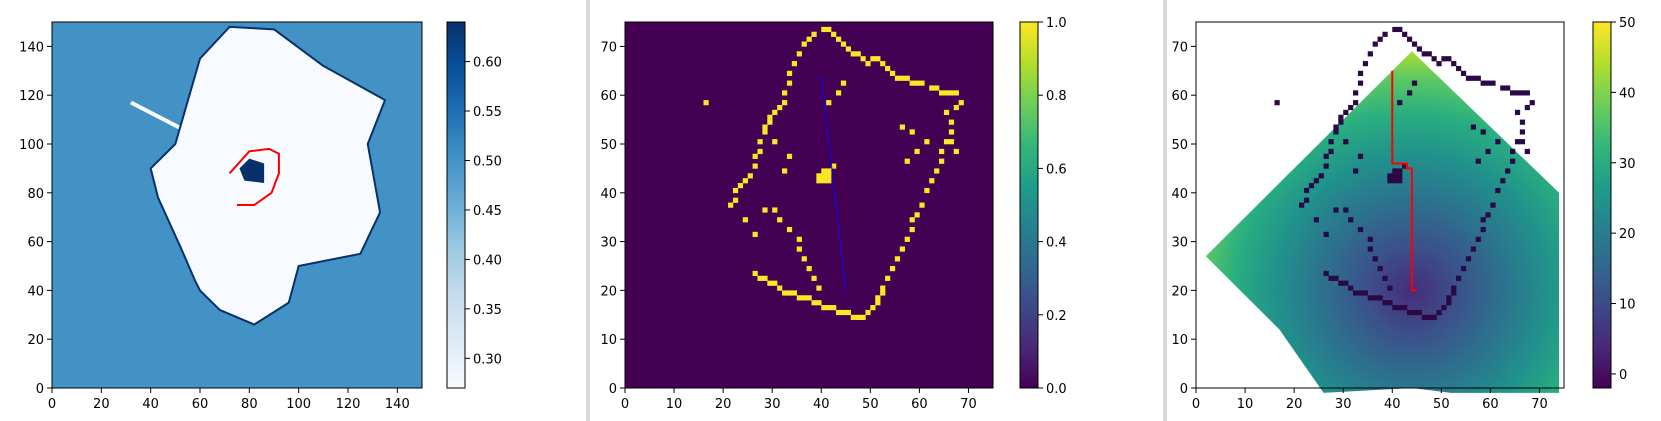 This screenshot has width=1661, height=421. What do you see at coordinates (1165, 210) in the screenshot?
I see `panel-divider-right` at bounding box center [1165, 210].